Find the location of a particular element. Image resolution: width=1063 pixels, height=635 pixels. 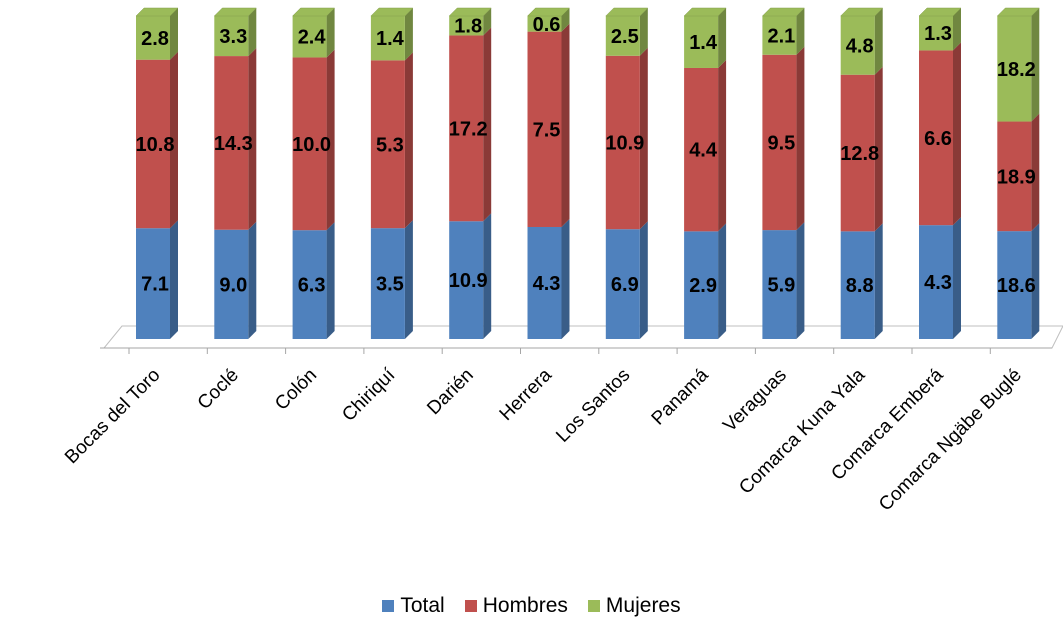

data-label-hombres: 12.8 is located at coordinates (859, 154).